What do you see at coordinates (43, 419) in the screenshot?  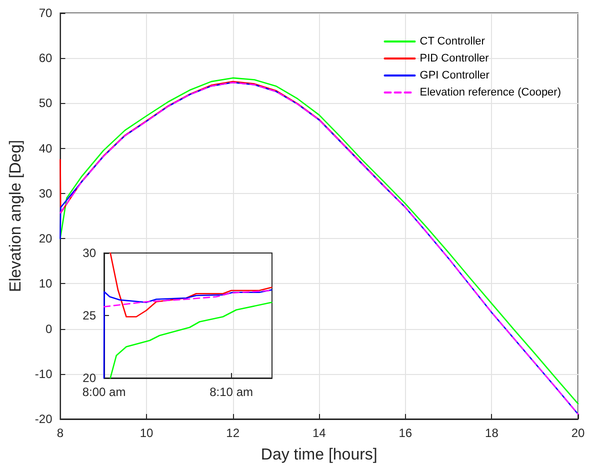 I see `y-tick-label: -20` at bounding box center [43, 419].